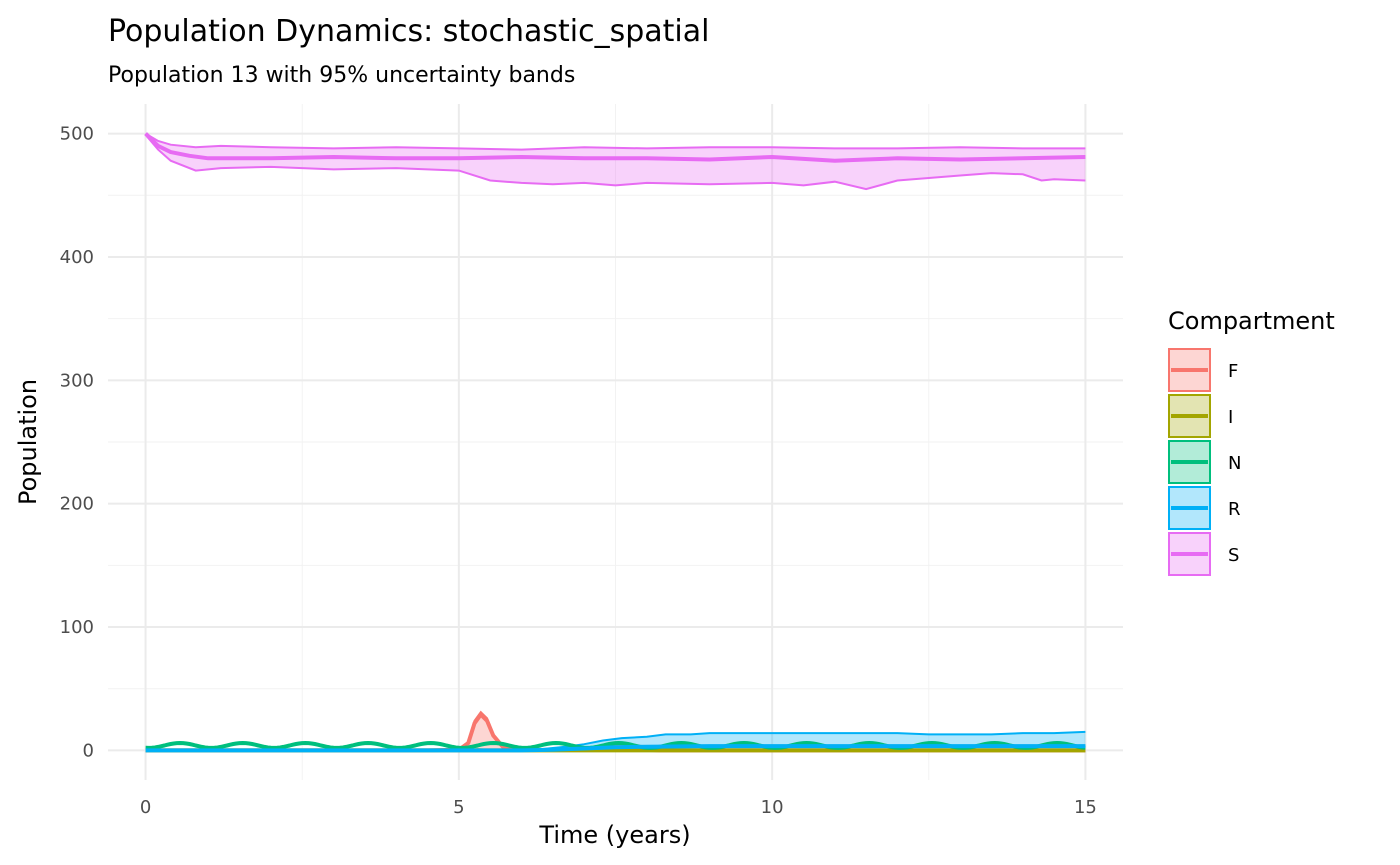 This screenshot has width=1400, height=865. Describe the element at coordinates (77, 504) in the screenshot. I see `y-tick-label: 200` at that location.